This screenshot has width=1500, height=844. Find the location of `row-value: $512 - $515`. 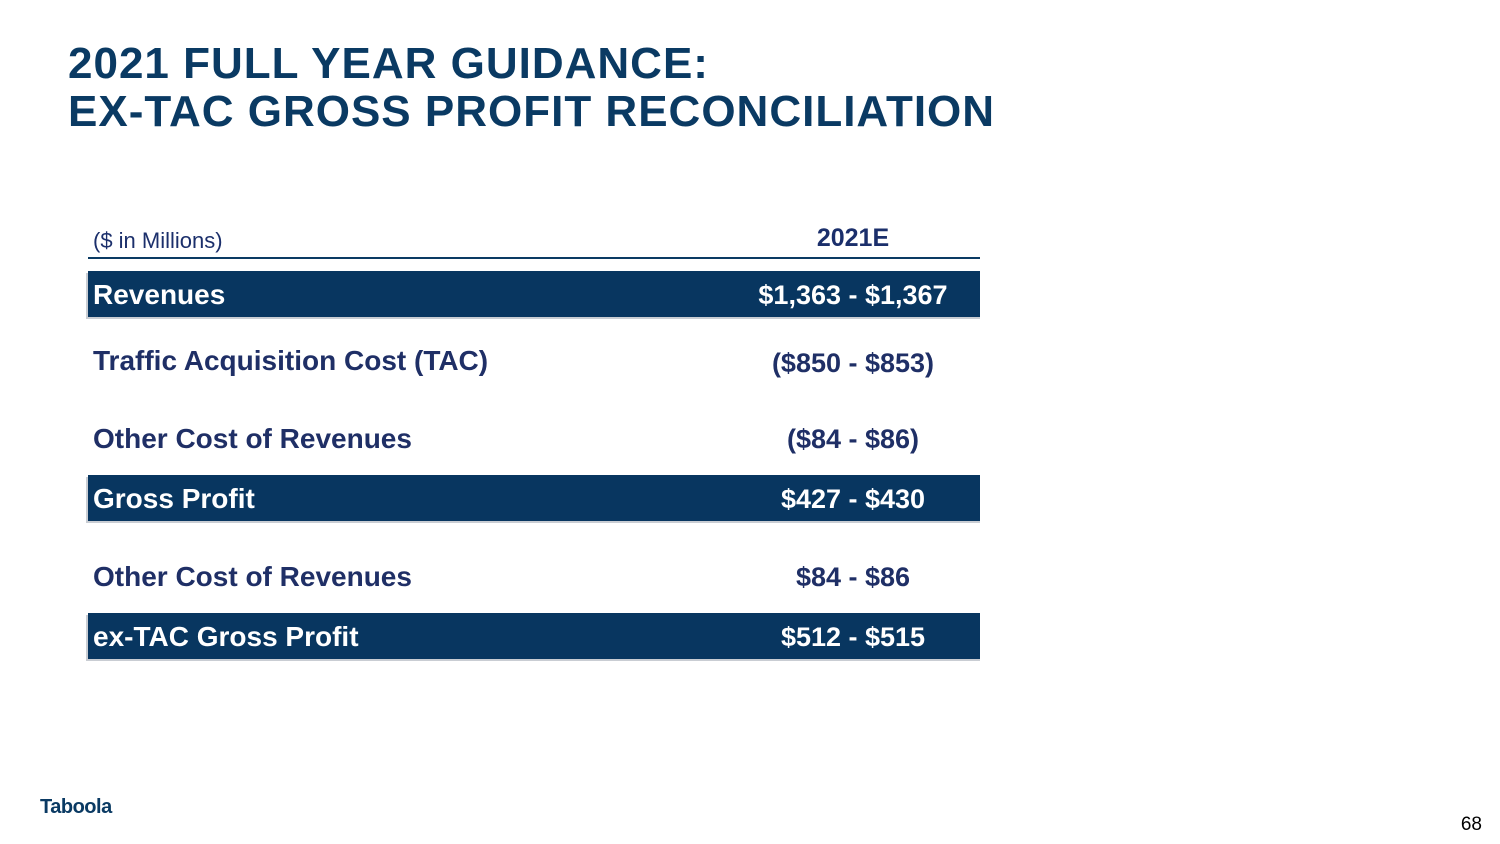

row-value: $512 - $515 is located at coordinates (853, 637).